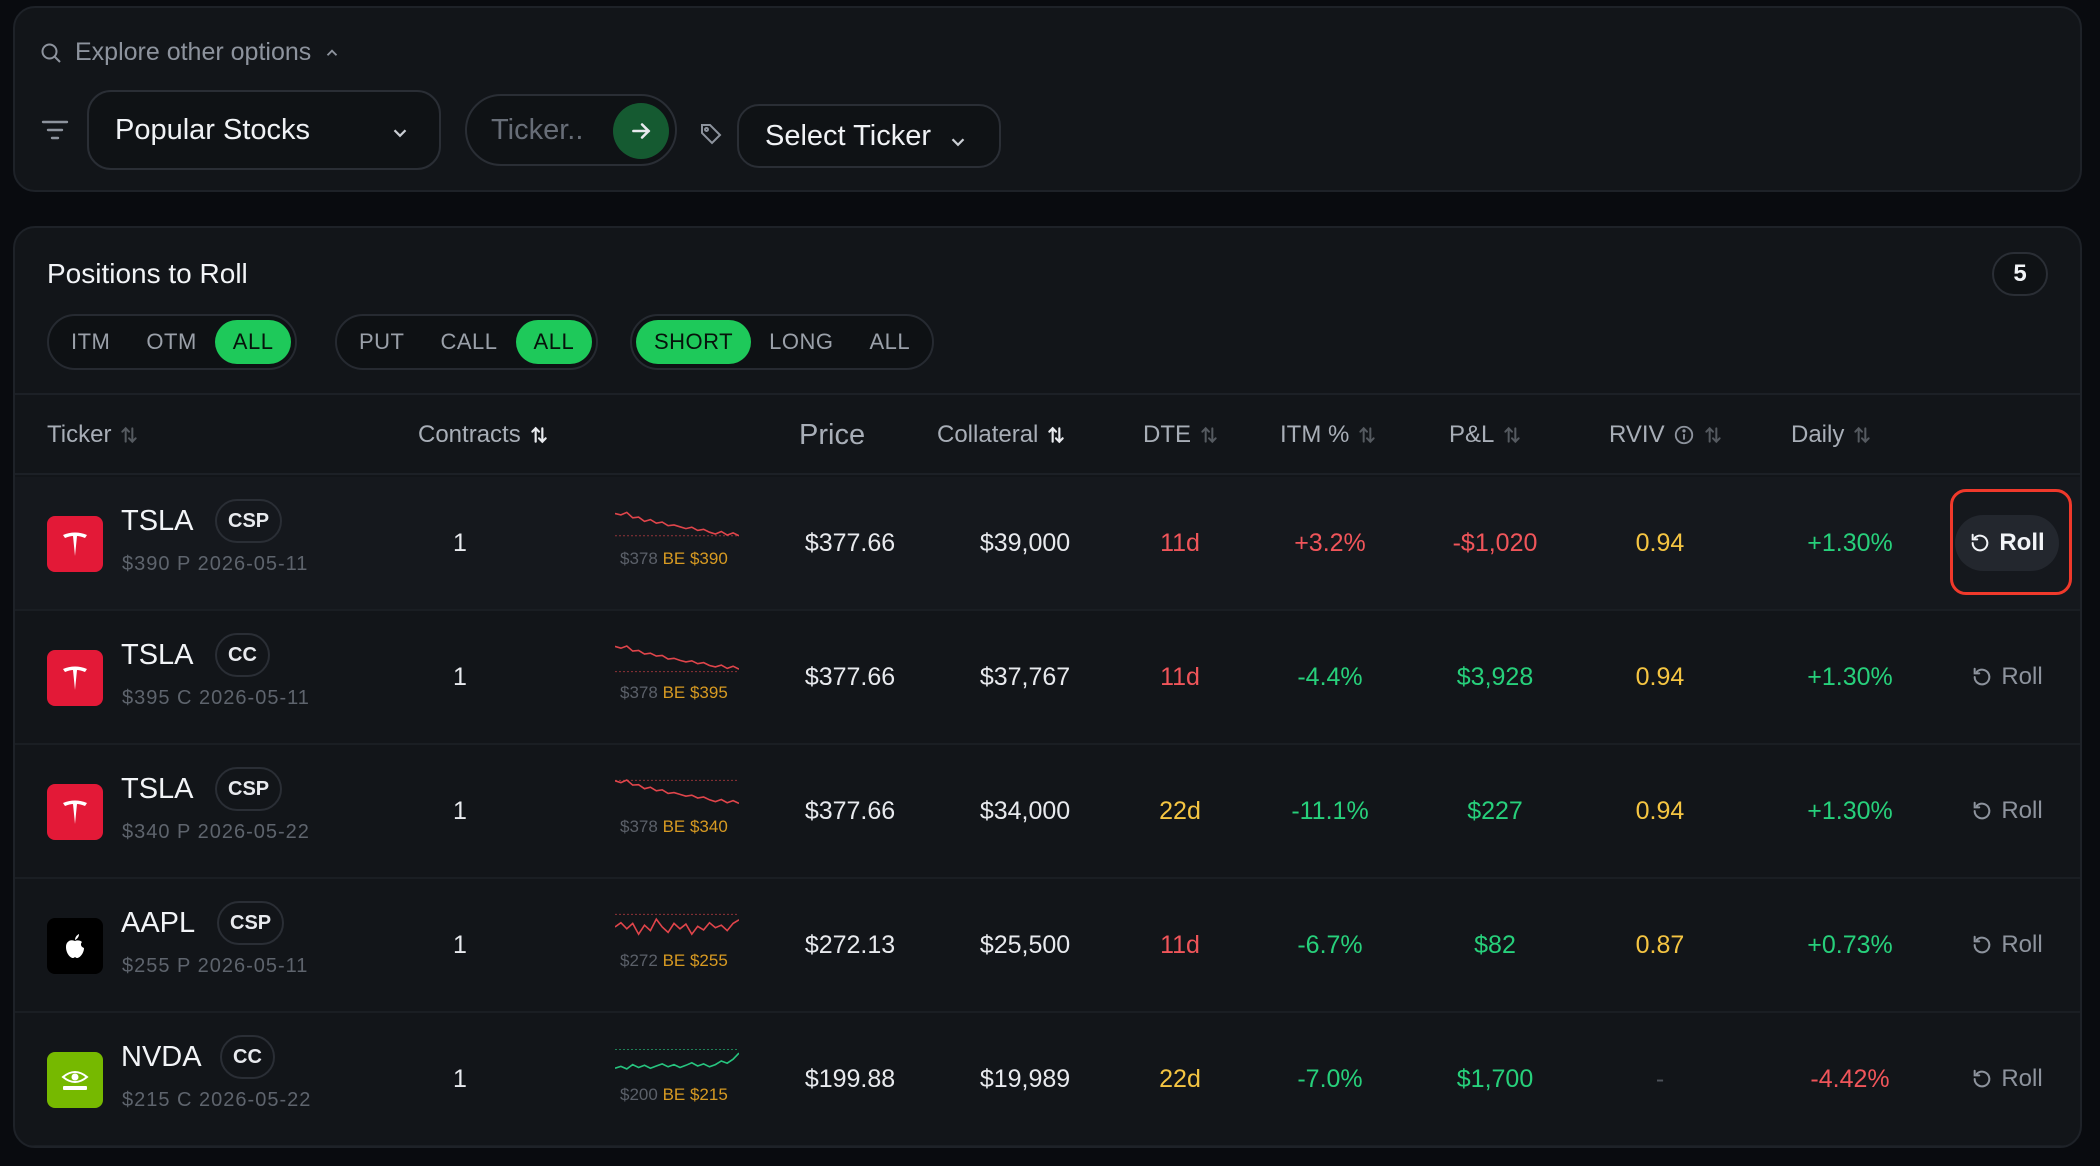 This screenshot has width=2100, height=1166. What do you see at coordinates (848, 135) in the screenshot?
I see `ticker-select-value: Select Ticker` at bounding box center [848, 135].